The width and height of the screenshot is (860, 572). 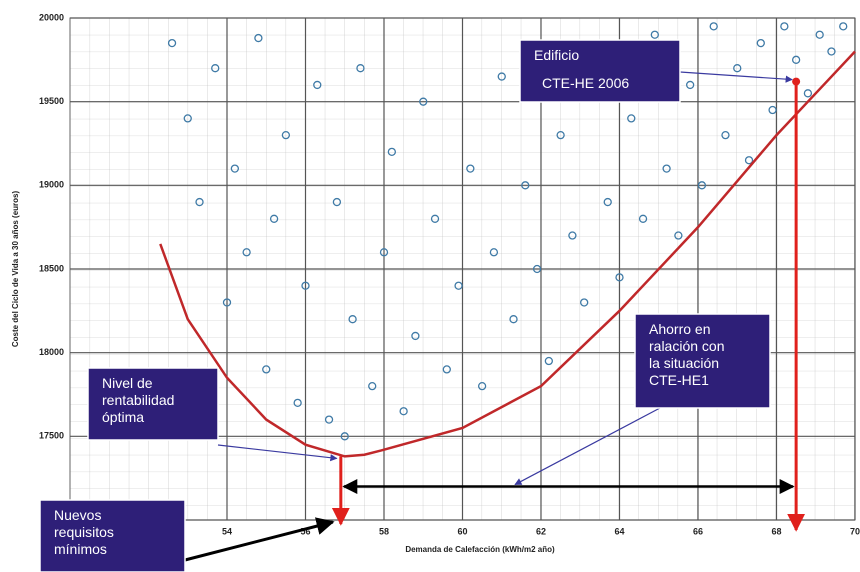 What do you see at coordinates (776, 531) in the screenshot?
I see `x-tick-label: 68` at bounding box center [776, 531].